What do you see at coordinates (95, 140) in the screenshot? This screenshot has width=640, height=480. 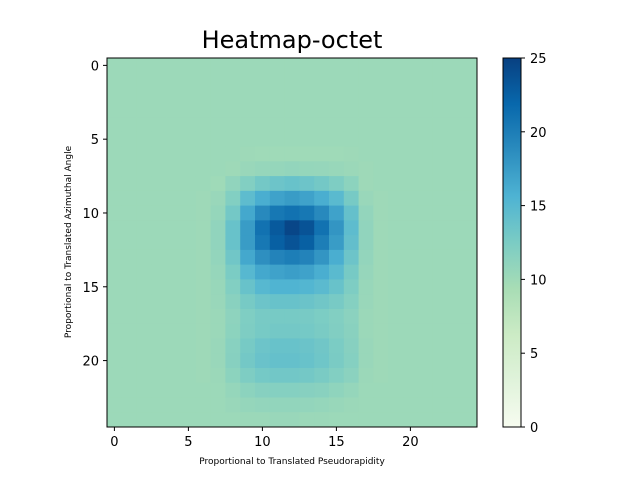 I see `y-tick-label: 5` at bounding box center [95, 140].